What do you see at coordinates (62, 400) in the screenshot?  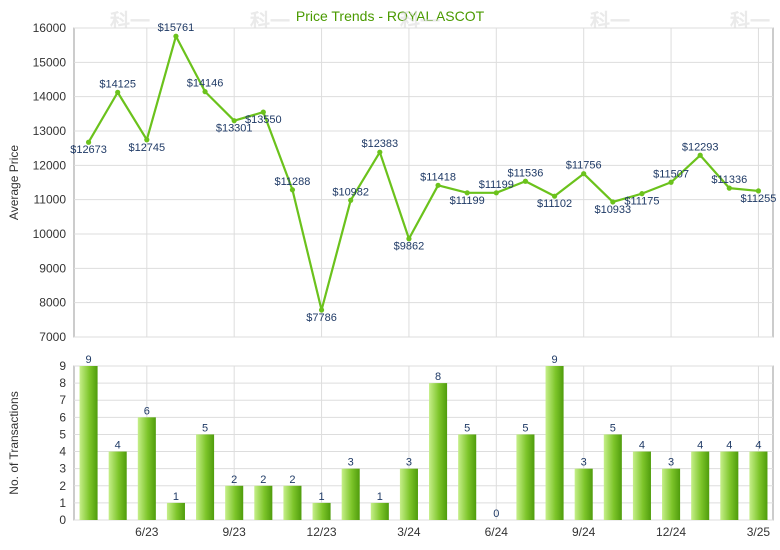 I see `tx-y-tick-label: 7` at bounding box center [62, 400].